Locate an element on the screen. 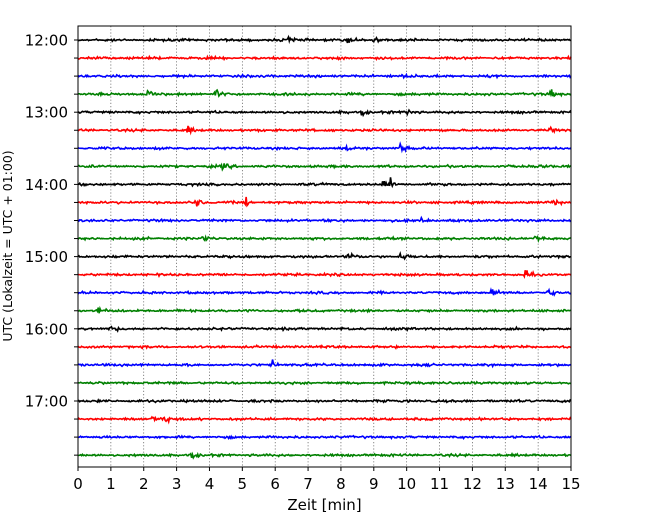  y-tick-label: 17:00 is located at coordinates (46, 402).